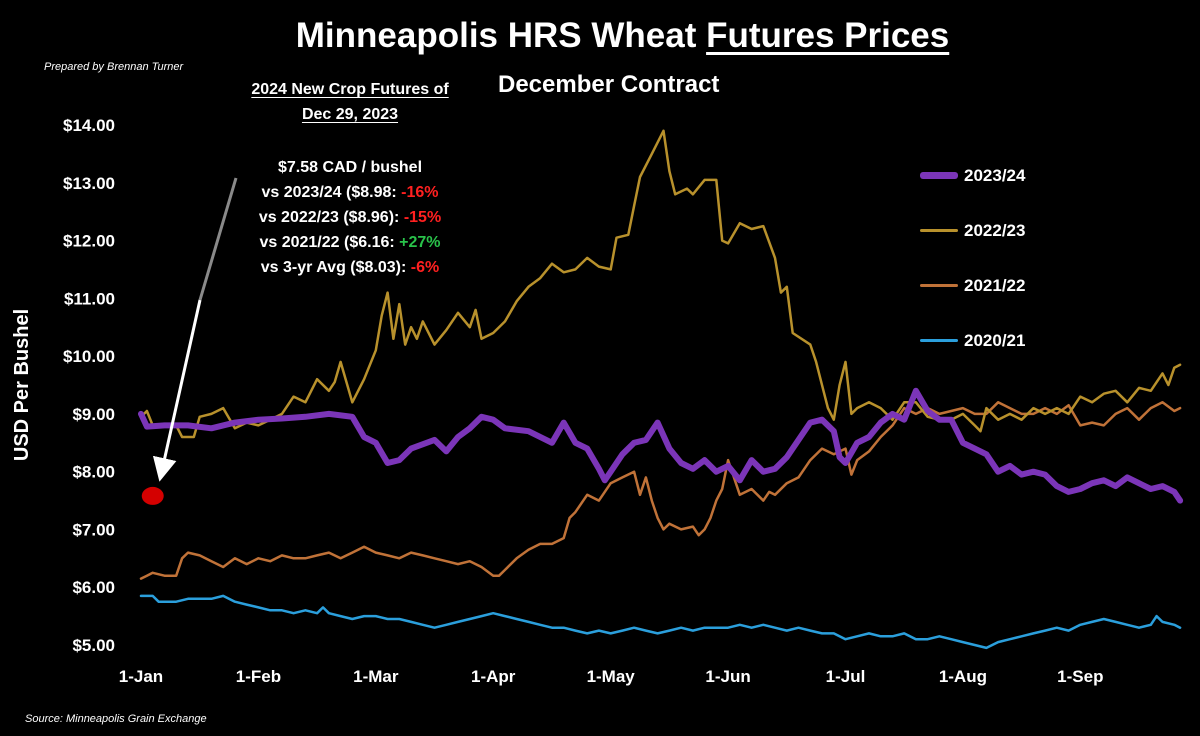  What do you see at coordinates (89, 125) in the screenshot?
I see `y-tick-label: $14.00` at bounding box center [89, 125].